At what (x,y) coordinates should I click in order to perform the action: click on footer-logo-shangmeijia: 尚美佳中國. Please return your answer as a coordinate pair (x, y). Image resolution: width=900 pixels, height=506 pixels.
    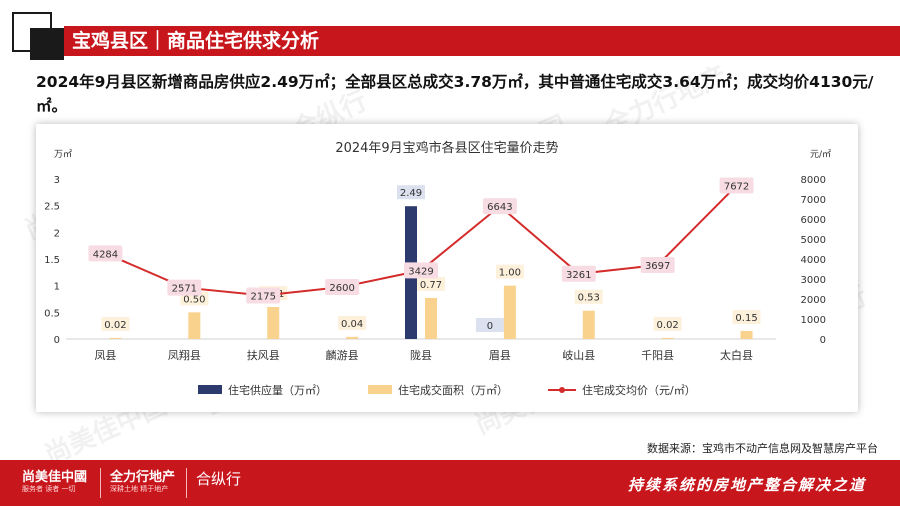
    Looking at the image, I should click on (55, 477).